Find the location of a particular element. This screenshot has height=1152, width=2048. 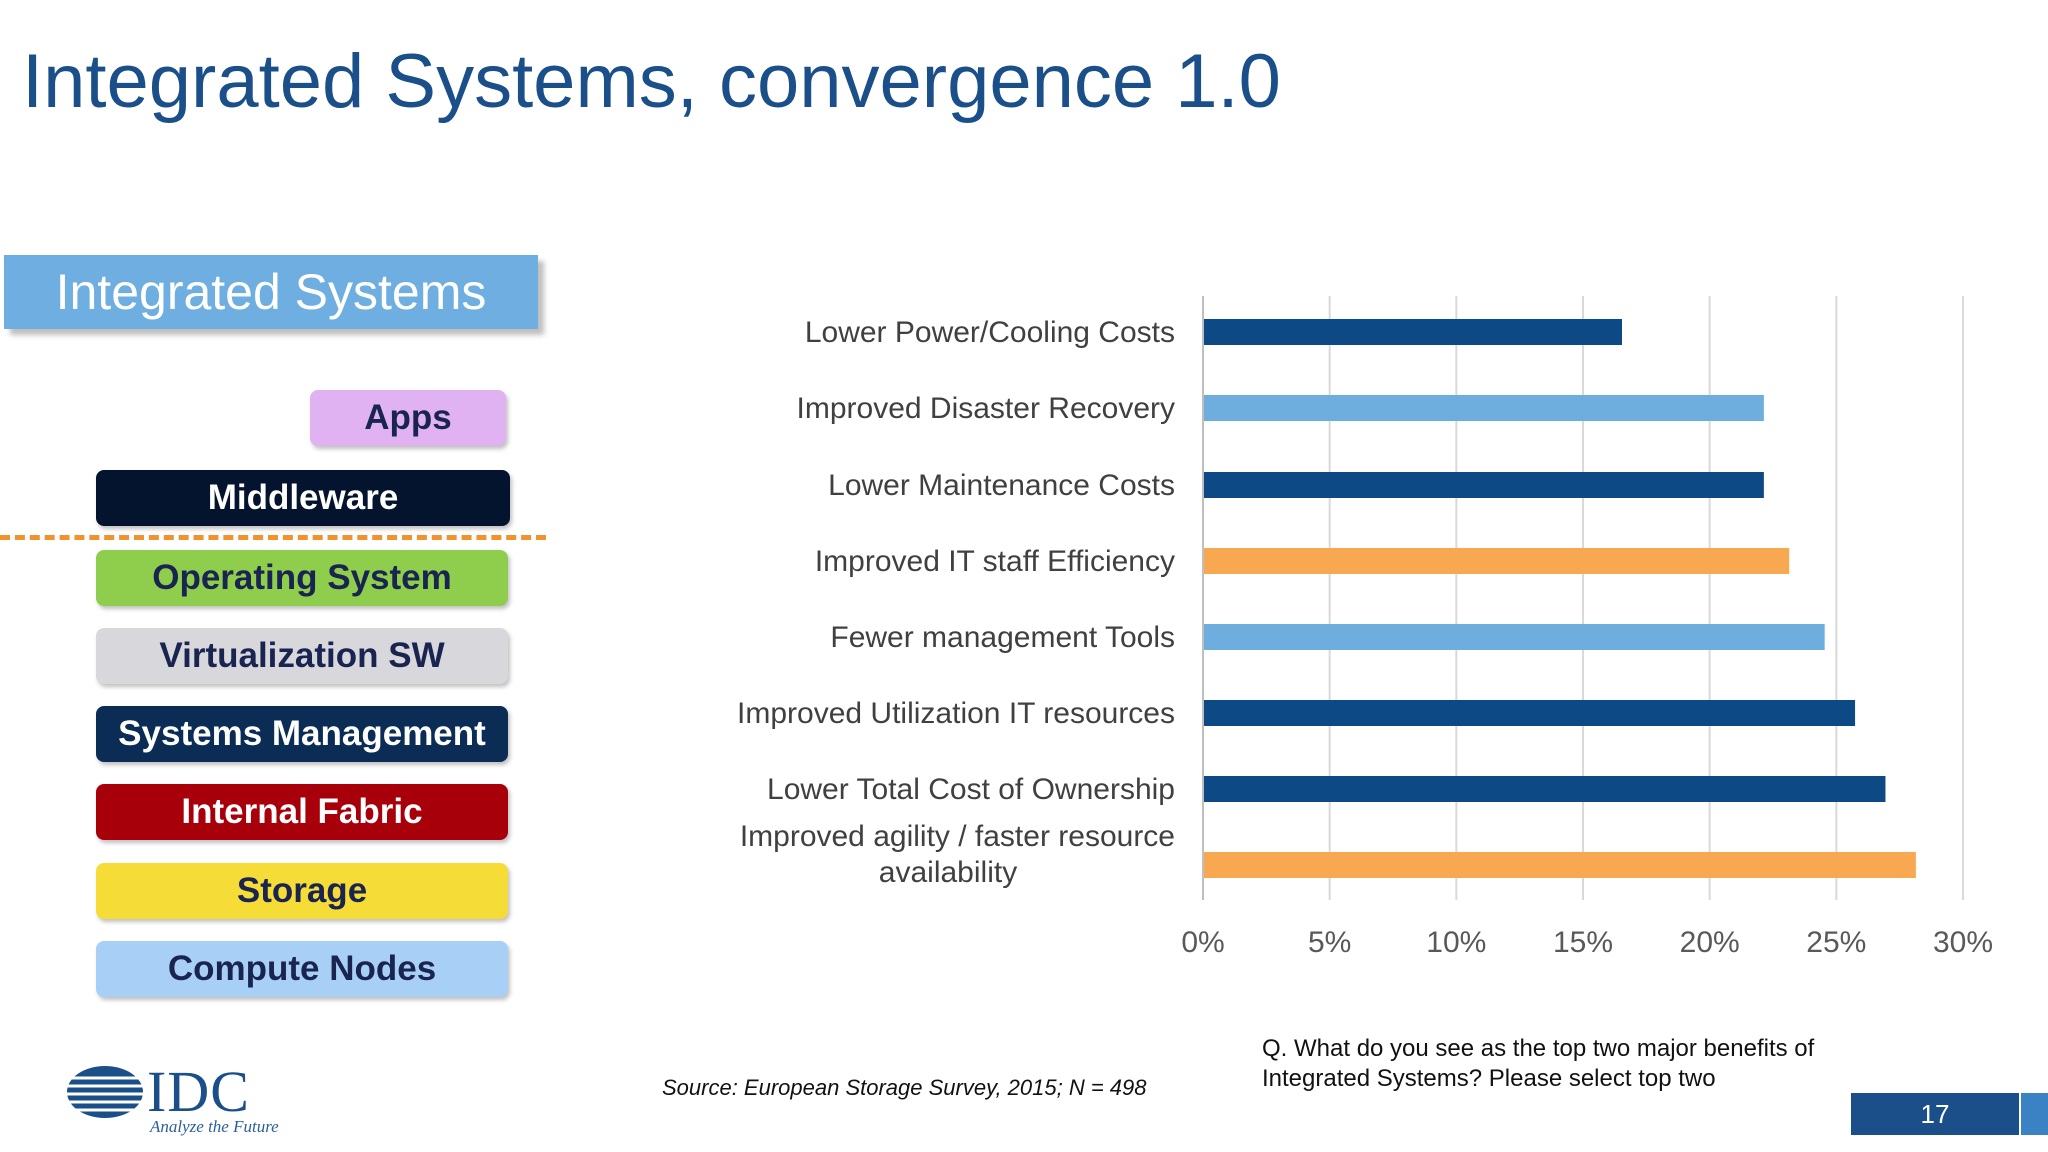

category-label: Improved IT staff Efficiency is located at coordinates (995, 561).